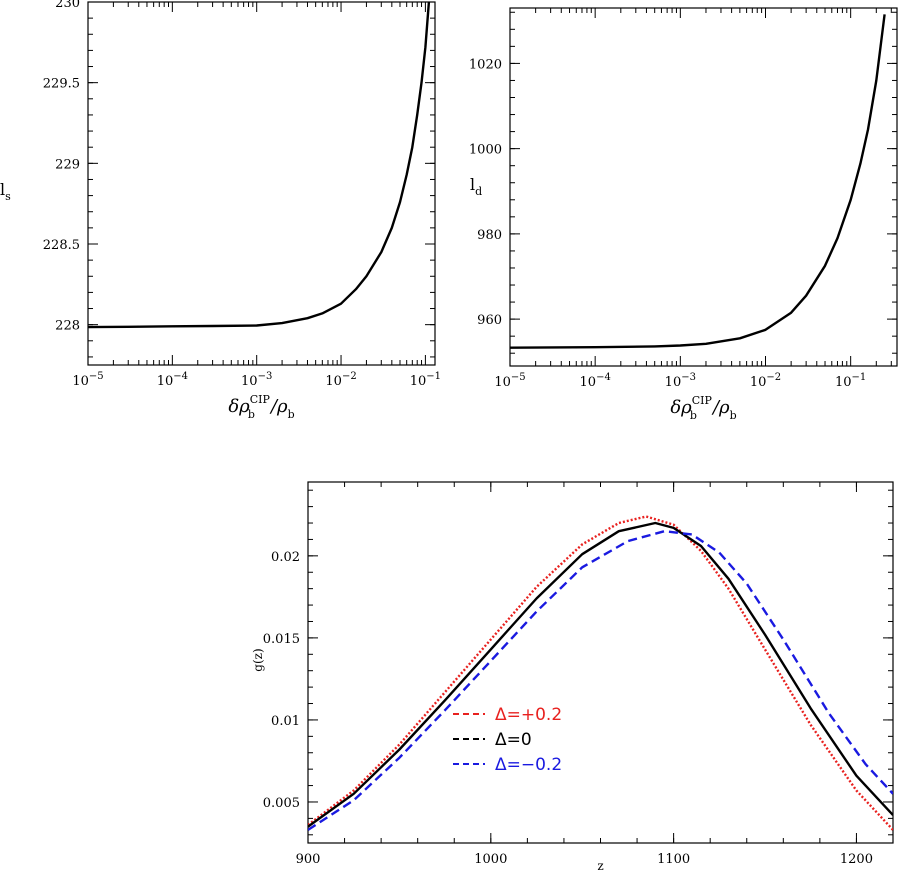 This screenshot has height=872, width=900. I want to click on y-axis-label: ls, so click(5, 191).